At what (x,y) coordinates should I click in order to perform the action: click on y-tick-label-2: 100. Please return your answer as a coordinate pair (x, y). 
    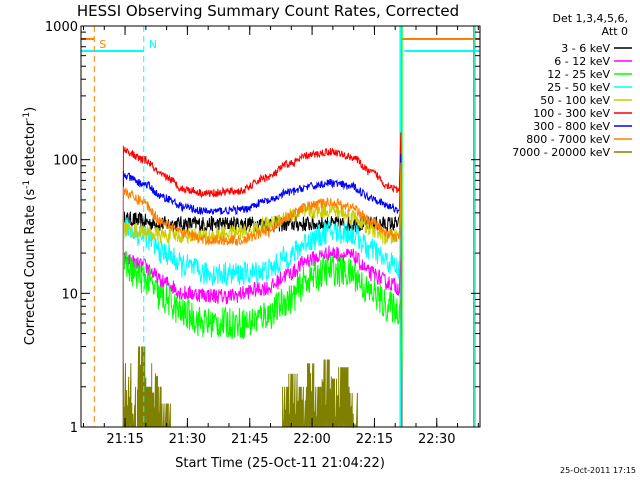
    Looking at the image, I should click on (65, 161).